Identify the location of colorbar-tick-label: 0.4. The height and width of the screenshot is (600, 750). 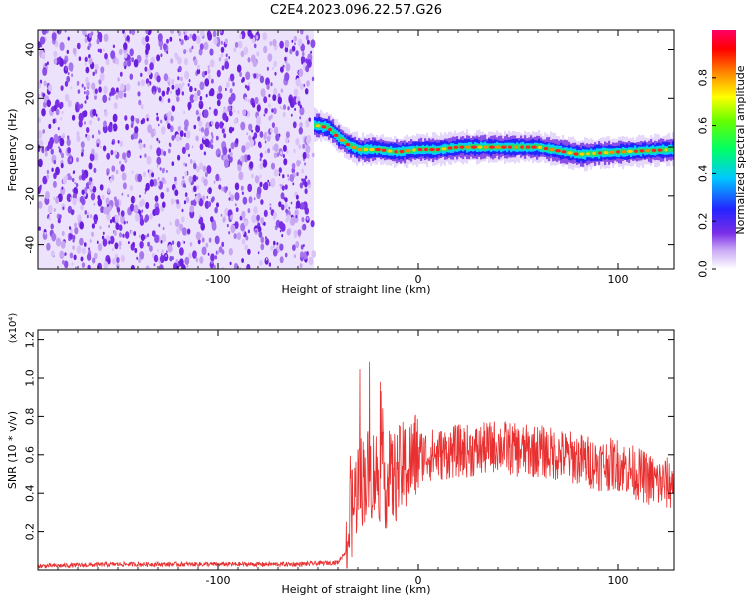
(703, 174).